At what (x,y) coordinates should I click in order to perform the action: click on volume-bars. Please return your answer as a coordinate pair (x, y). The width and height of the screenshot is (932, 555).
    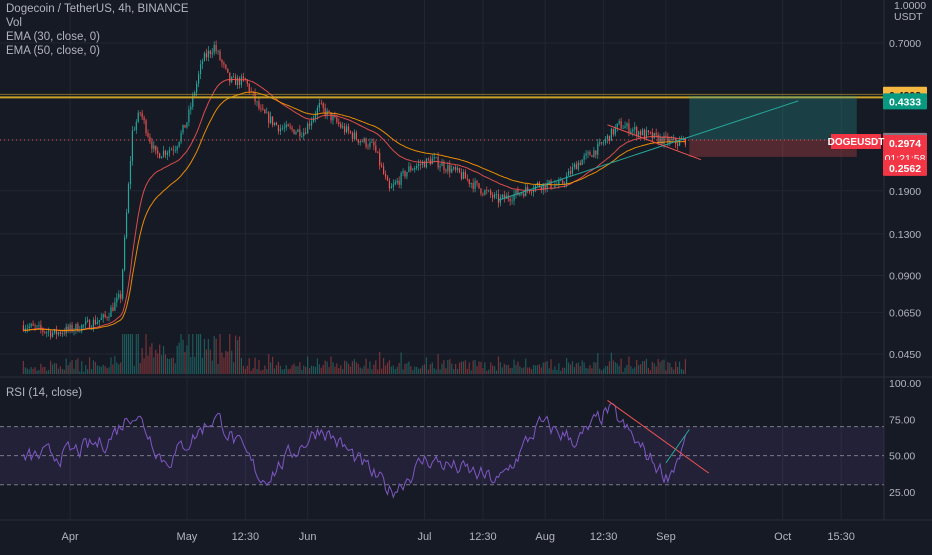
    Looking at the image, I should click on (354, 354).